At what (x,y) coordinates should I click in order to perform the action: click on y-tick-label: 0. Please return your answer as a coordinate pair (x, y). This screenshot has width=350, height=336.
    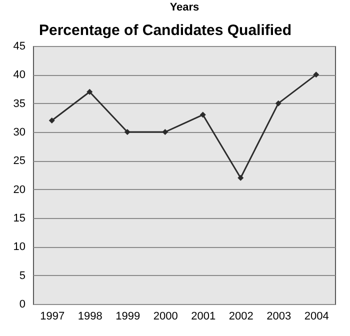
    Looking at the image, I should click on (22, 304).